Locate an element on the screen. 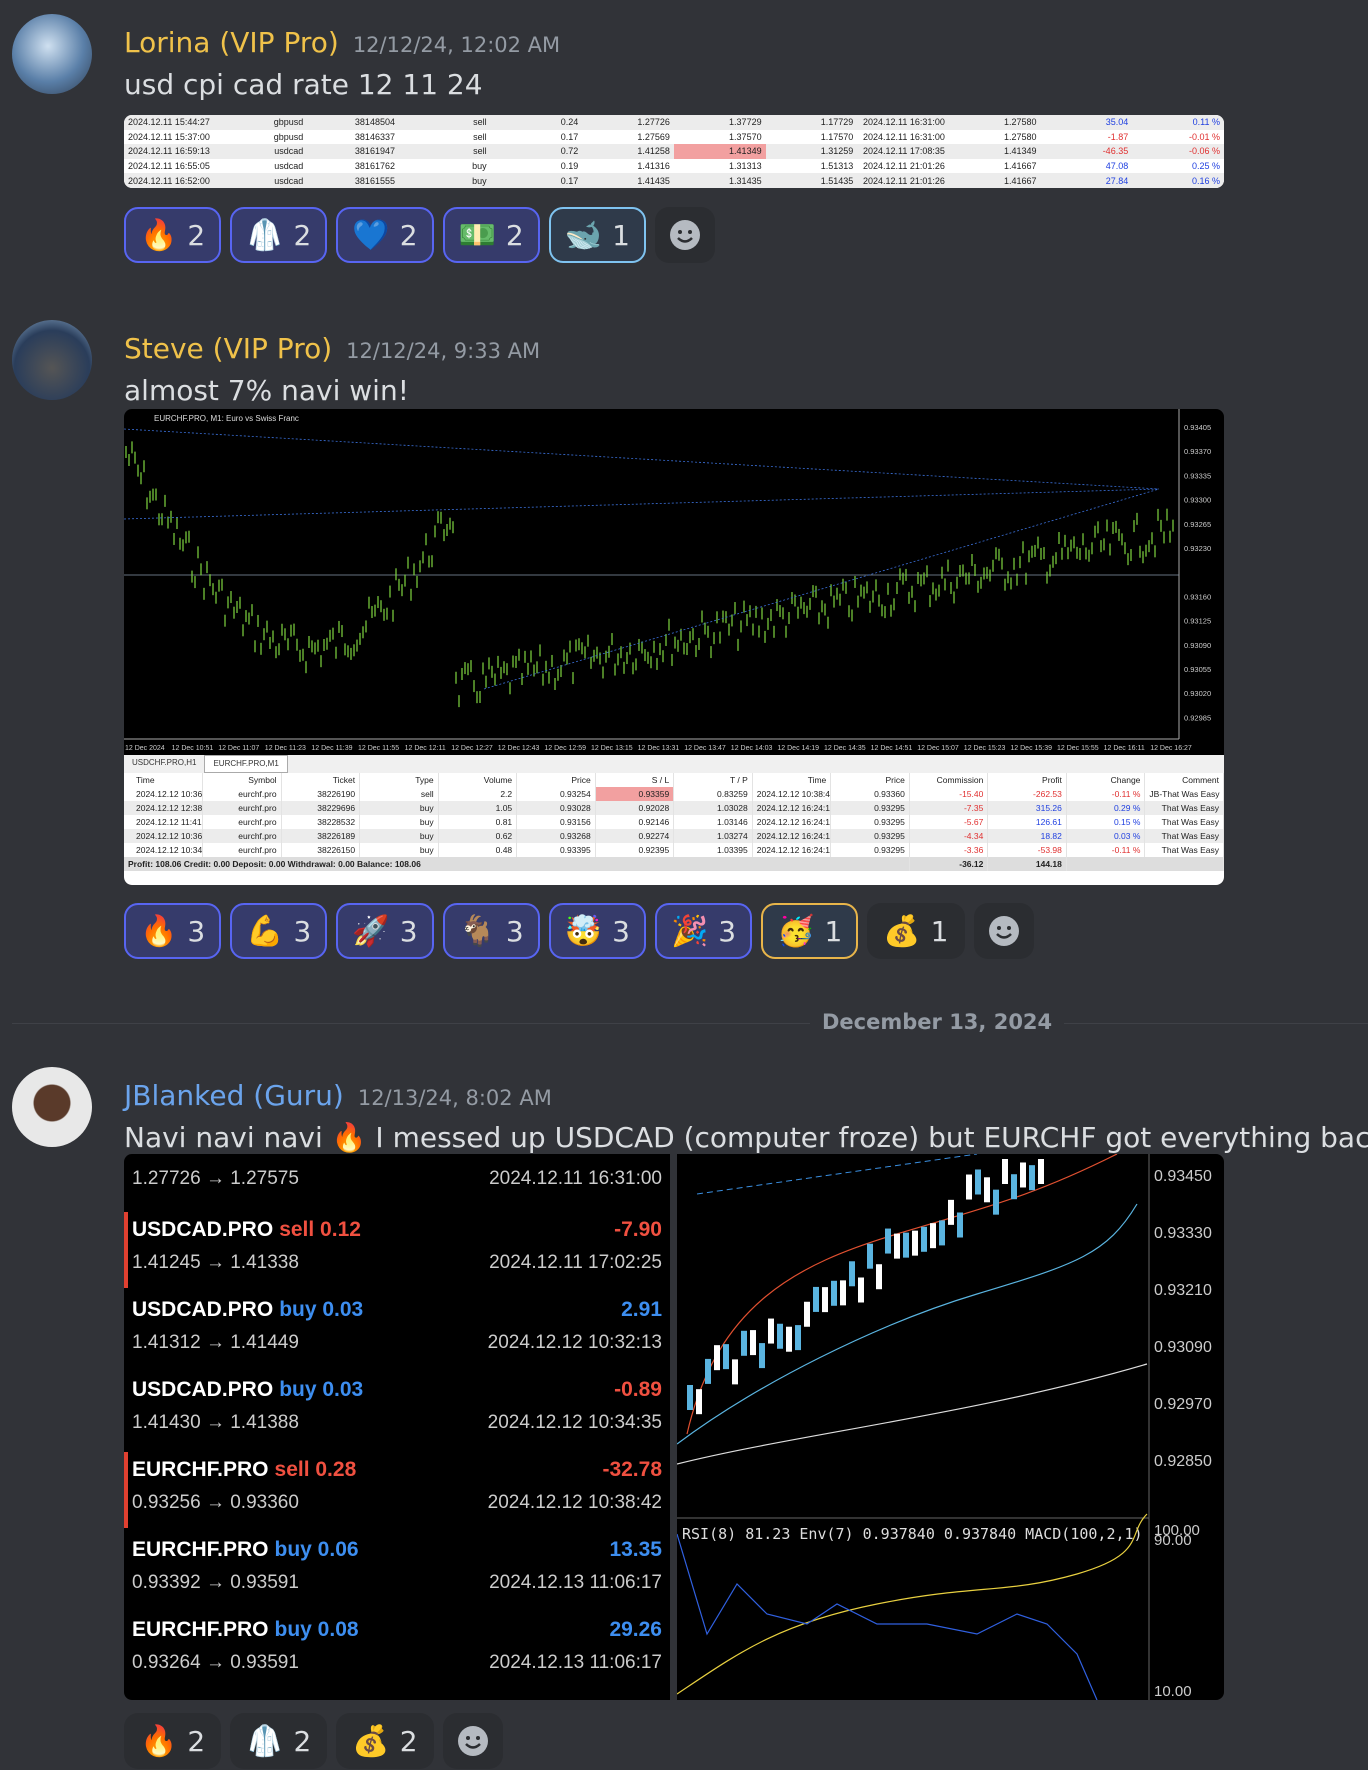 The height and width of the screenshot is (1770, 1368). header-cell: Commission is located at coordinates (949, 780).